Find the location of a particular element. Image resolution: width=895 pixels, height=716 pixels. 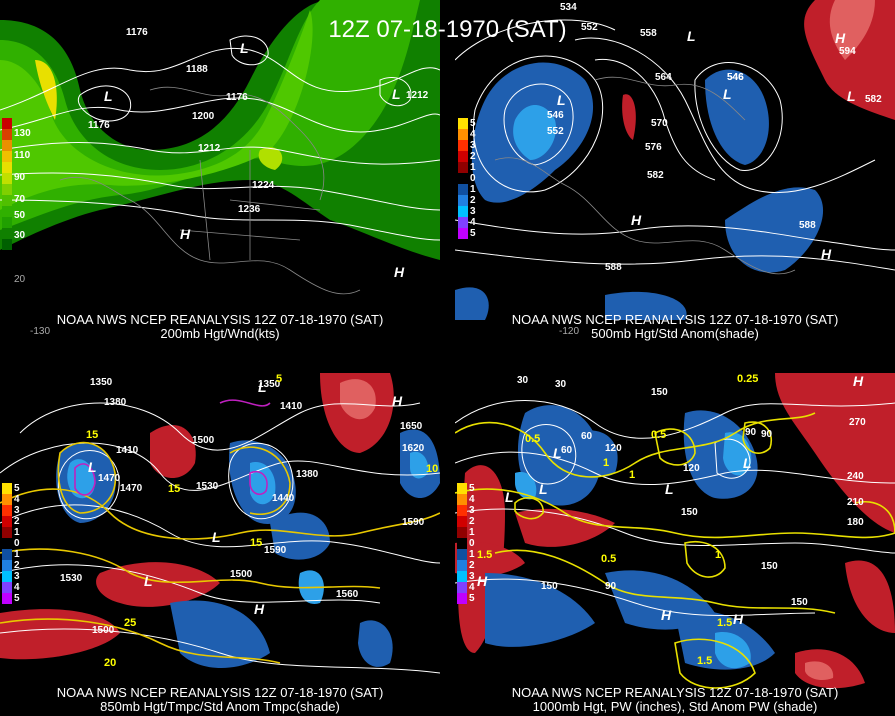

legend-label: 70 is located at coordinates (20, 199).